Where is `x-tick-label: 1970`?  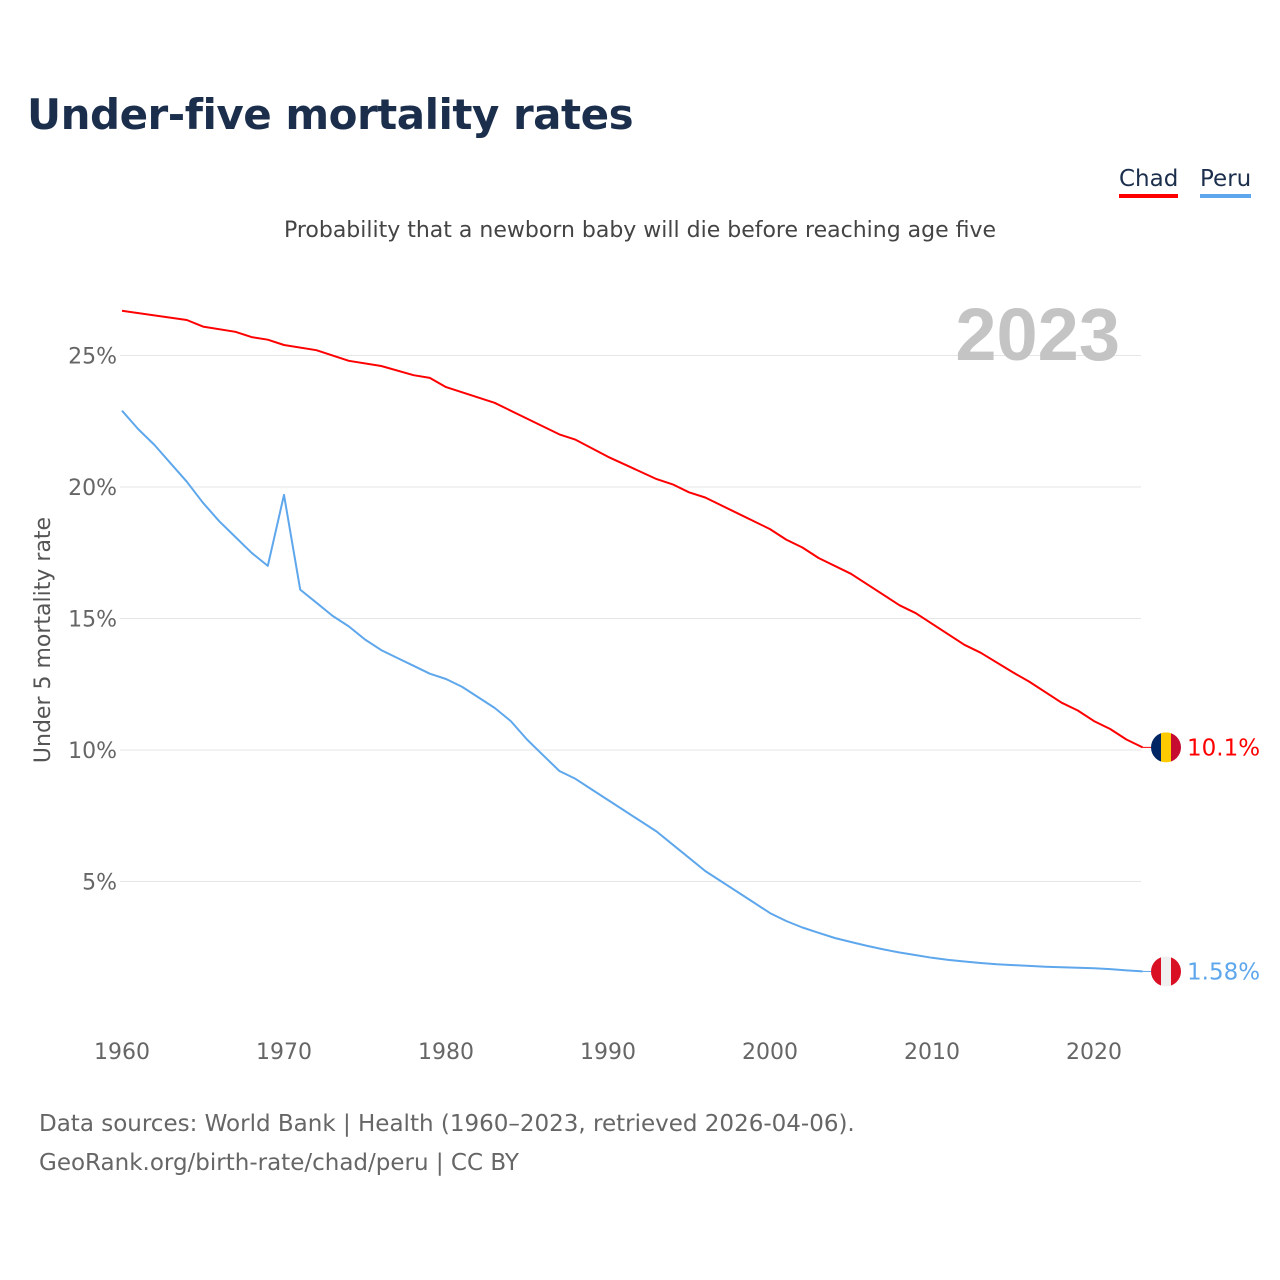 x-tick-label: 1970 is located at coordinates (284, 1052).